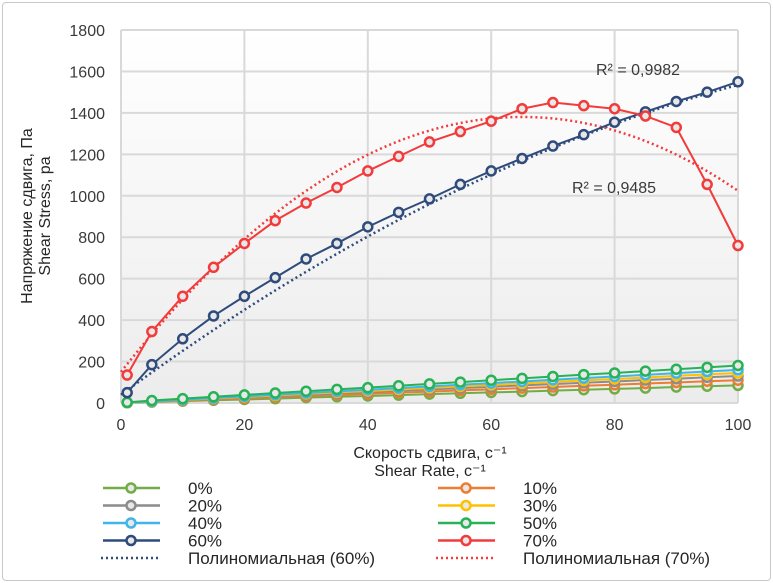 This screenshot has width=773, height=583. Describe the element at coordinates (497, 506) in the screenshot. I see `legend-entry-30%: 30%` at that location.